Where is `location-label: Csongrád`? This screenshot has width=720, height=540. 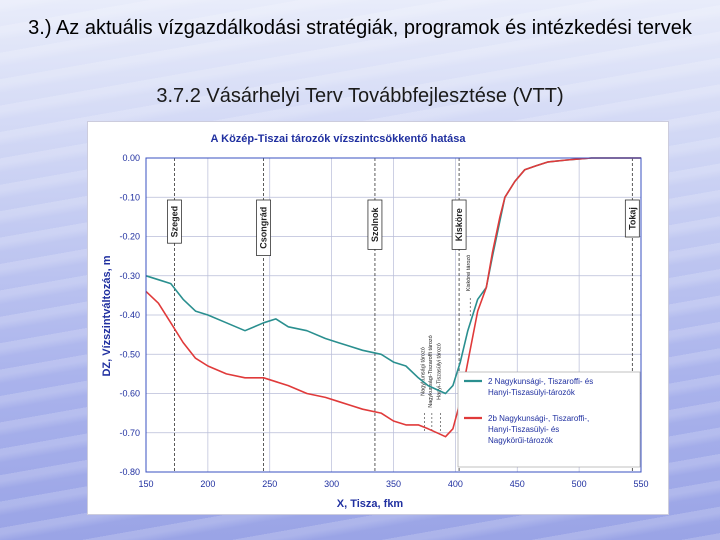
location-label: Csongrád is located at coordinates (264, 228).